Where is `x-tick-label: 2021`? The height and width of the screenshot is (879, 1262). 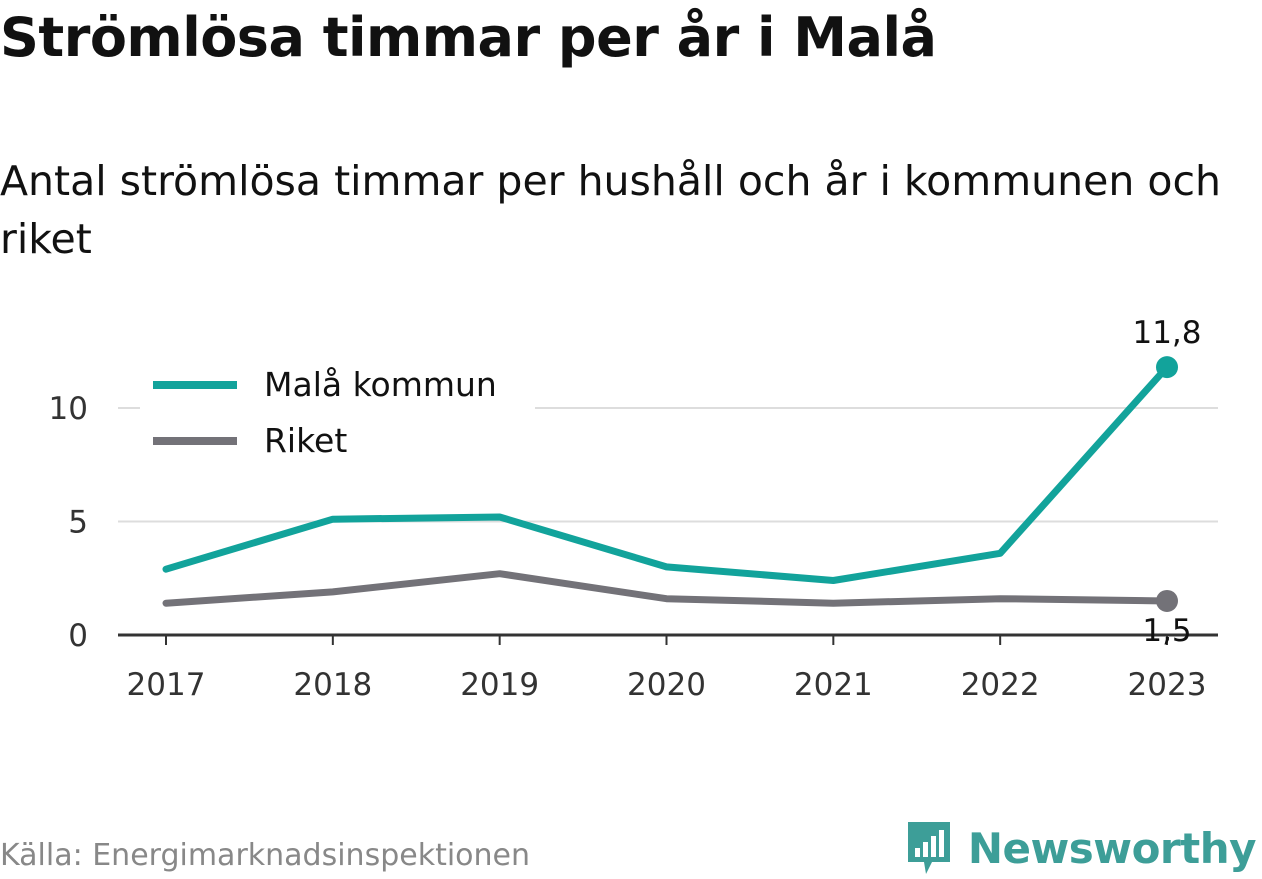 x-tick-label: 2021 is located at coordinates (833, 685).